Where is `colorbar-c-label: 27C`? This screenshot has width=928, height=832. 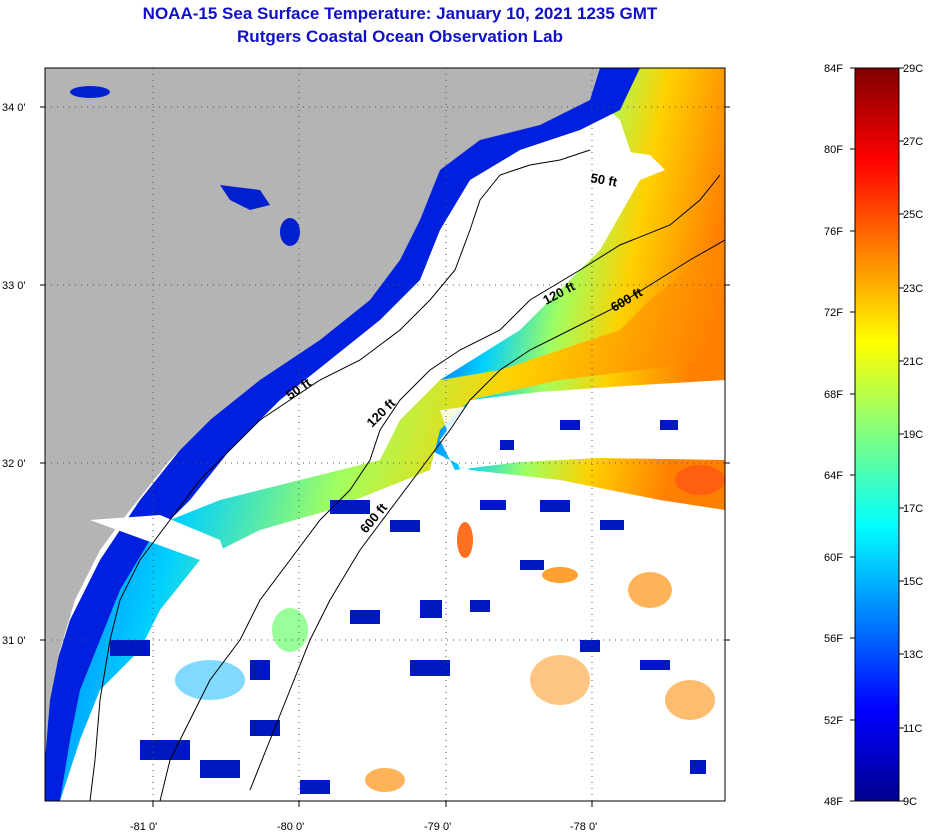
colorbar-c-label: 27C is located at coordinates (913, 142).